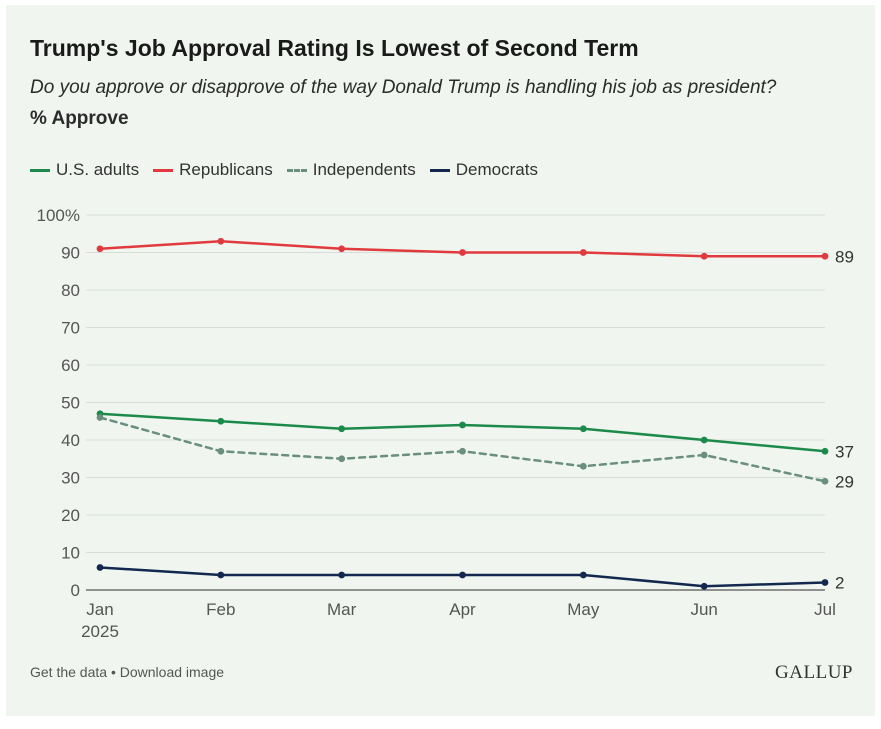  I want to click on x-tick-label: Mar, so click(342, 609).